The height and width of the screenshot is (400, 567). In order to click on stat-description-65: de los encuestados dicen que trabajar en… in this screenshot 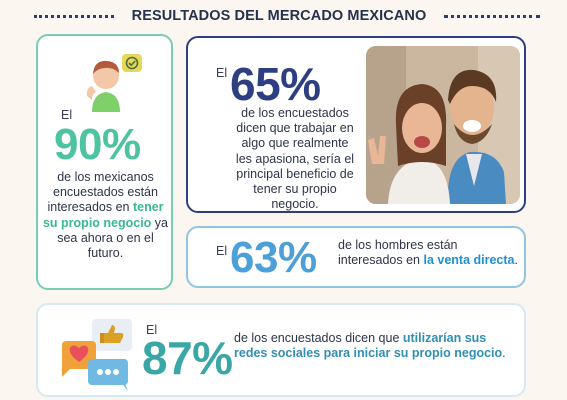, I will do `click(295, 159)`.